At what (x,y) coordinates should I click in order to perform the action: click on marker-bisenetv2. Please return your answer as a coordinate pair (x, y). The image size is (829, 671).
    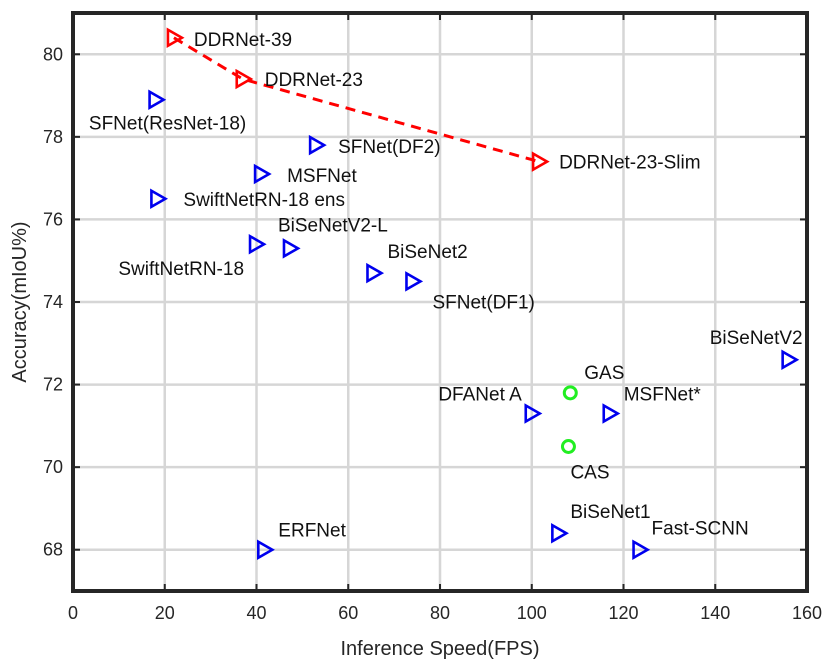
    Looking at the image, I should click on (790, 360).